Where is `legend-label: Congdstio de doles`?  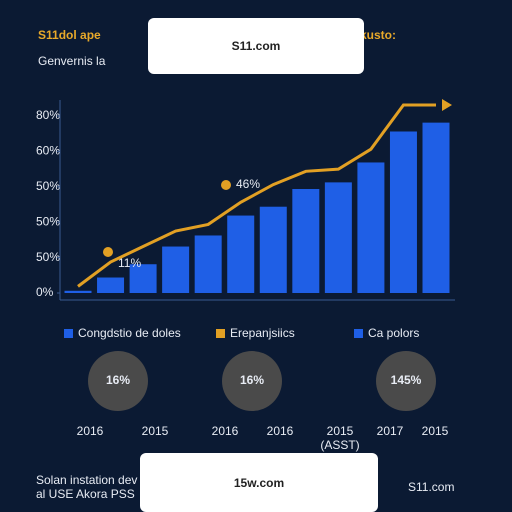 legend-label: Congdstio de doles is located at coordinates (129, 333).